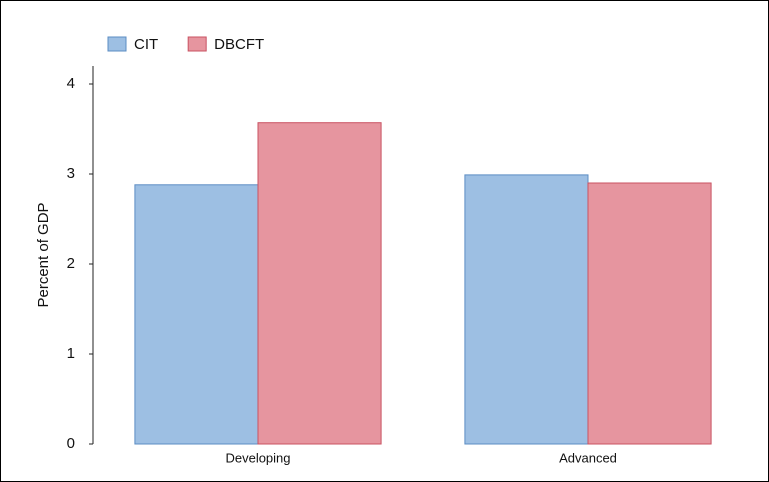 This screenshot has height=482, width=769. I want to click on legend-label: CIT, so click(146, 44).